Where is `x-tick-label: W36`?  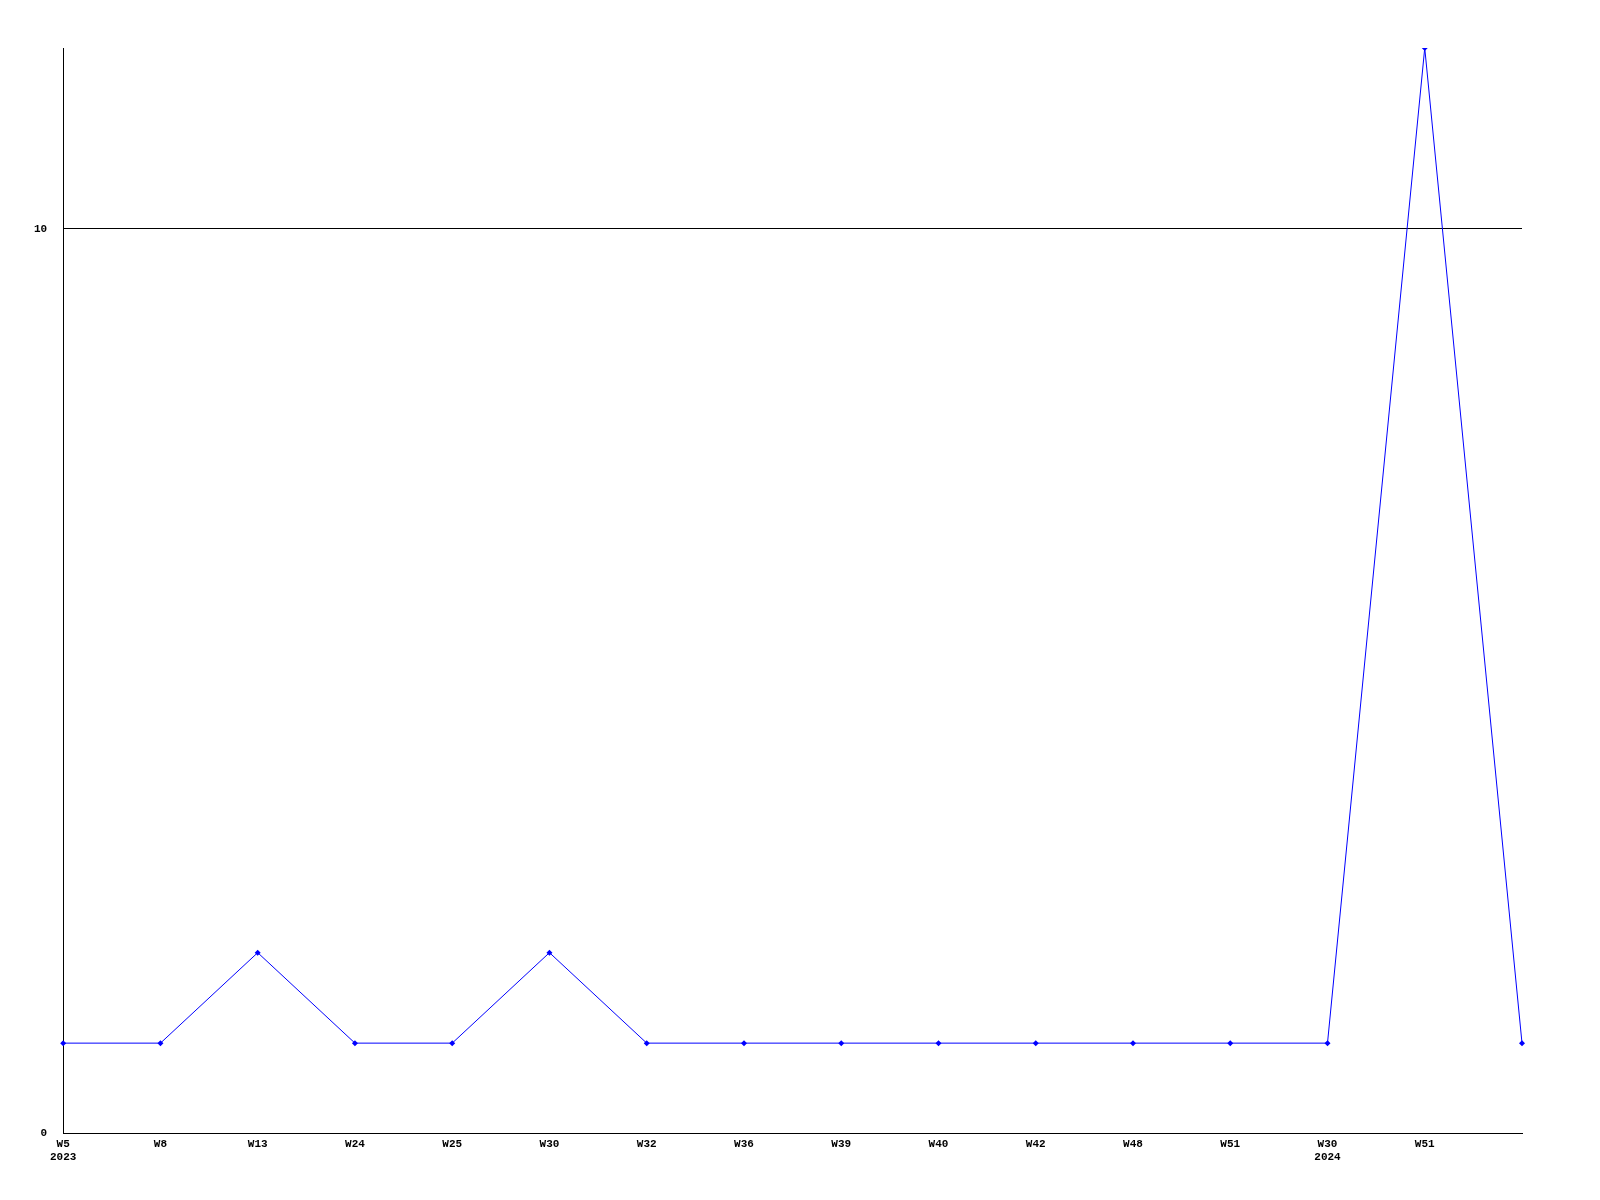 x-tick-label: W36 is located at coordinates (744, 1143).